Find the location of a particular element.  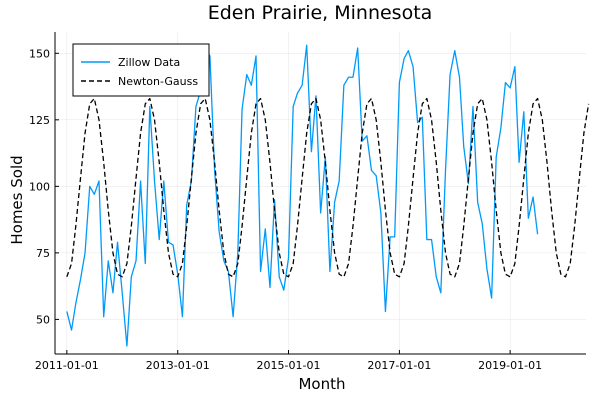

x-tick-label: 2011-01-01 is located at coordinates (67, 365).